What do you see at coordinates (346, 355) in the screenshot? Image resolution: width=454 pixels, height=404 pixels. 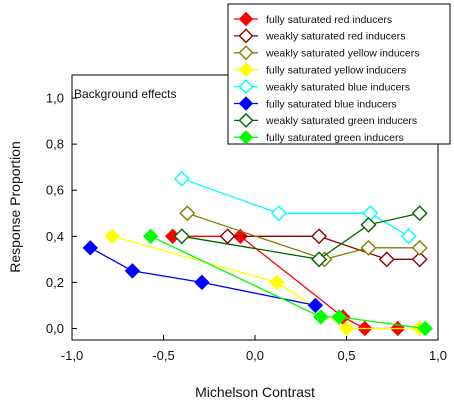 I see `x-tick-label: 0,5` at bounding box center [346, 355].